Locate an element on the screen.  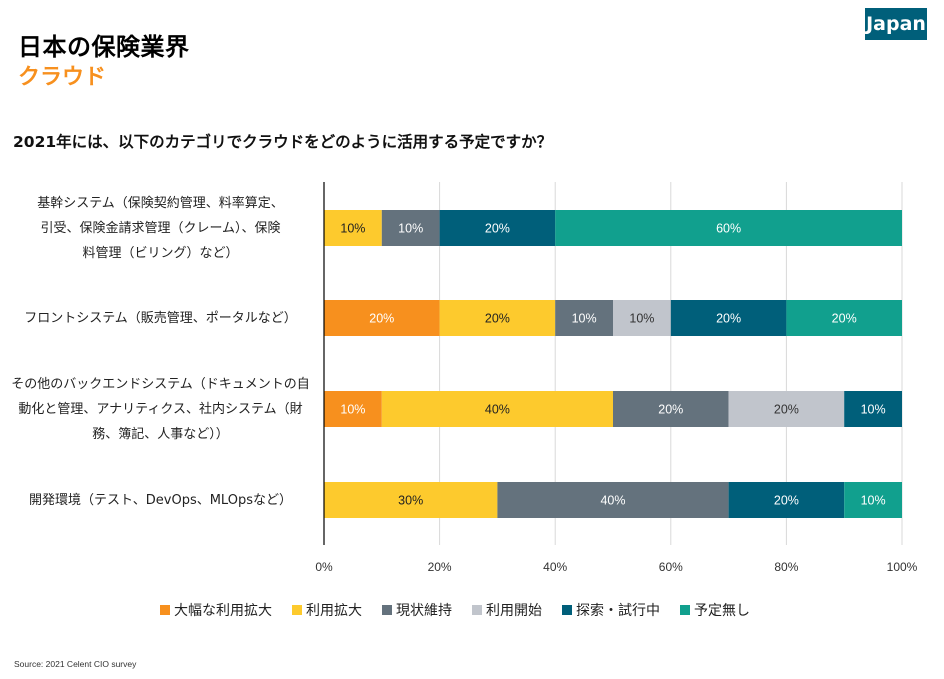
page-subtitle: クラウド is located at coordinates (62, 77).